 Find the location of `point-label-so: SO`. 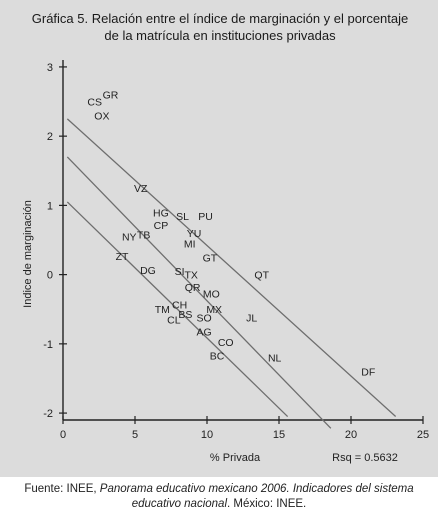

point-label-so: SO is located at coordinates (204, 319).